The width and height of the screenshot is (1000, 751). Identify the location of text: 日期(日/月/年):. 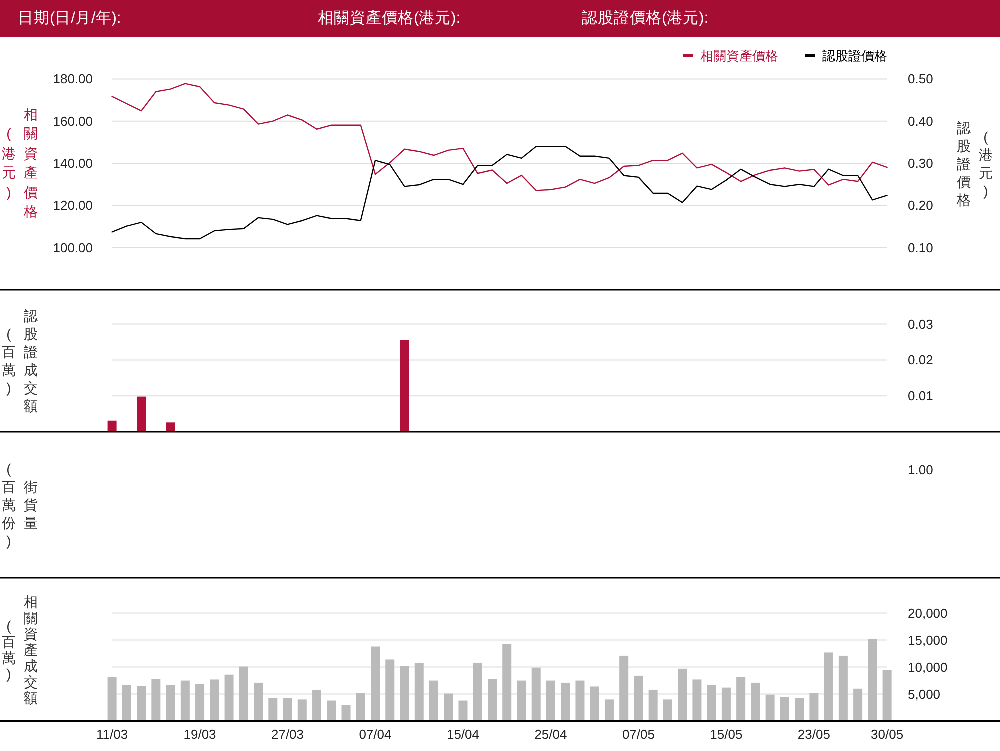
(70, 18).